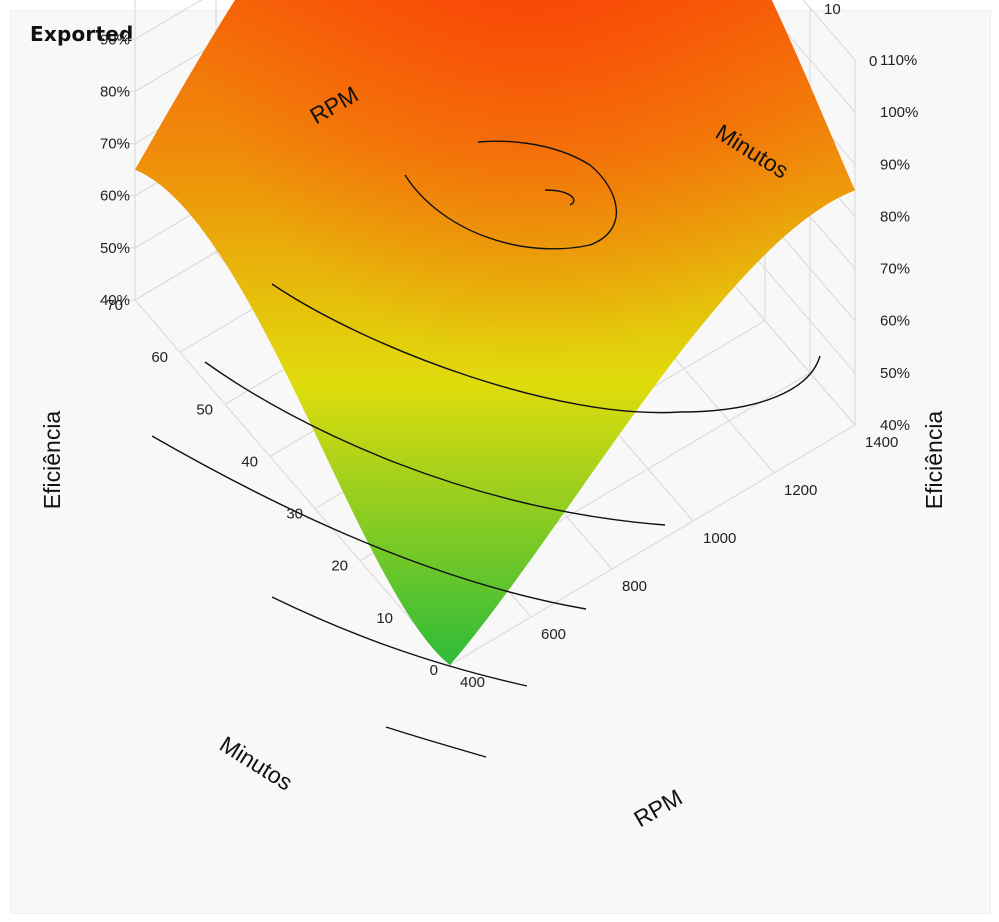 The width and height of the screenshot is (999, 922). I want to click on rpm-tick-bottom: 1400, so click(881, 442).